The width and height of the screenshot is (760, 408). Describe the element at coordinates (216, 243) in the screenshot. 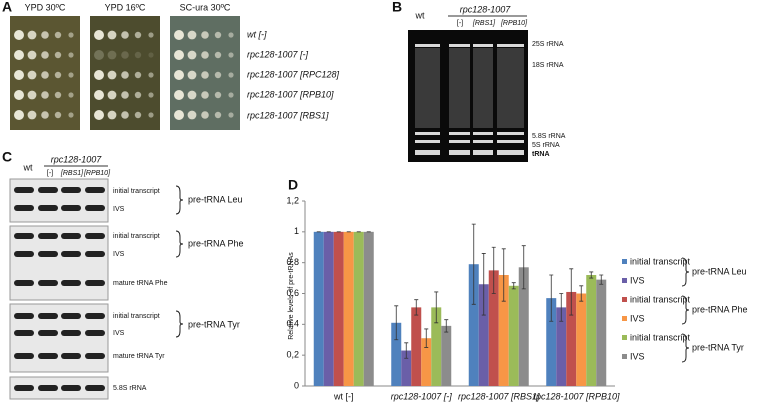

I see `blot-label: pre-tRNA Phe` at that location.